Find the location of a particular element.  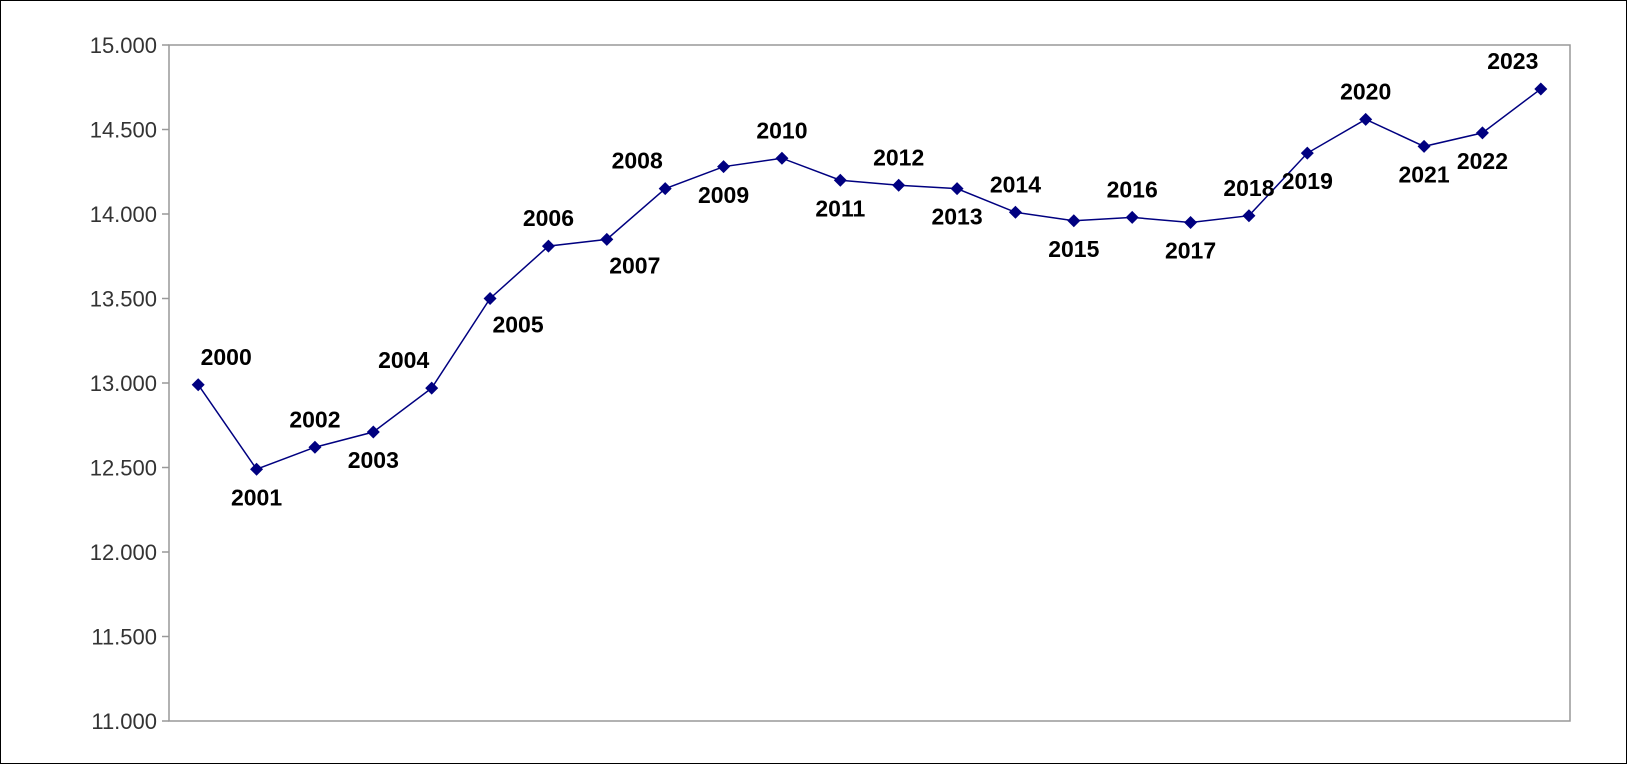

point-label: 2022 is located at coordinates (1482, 161).